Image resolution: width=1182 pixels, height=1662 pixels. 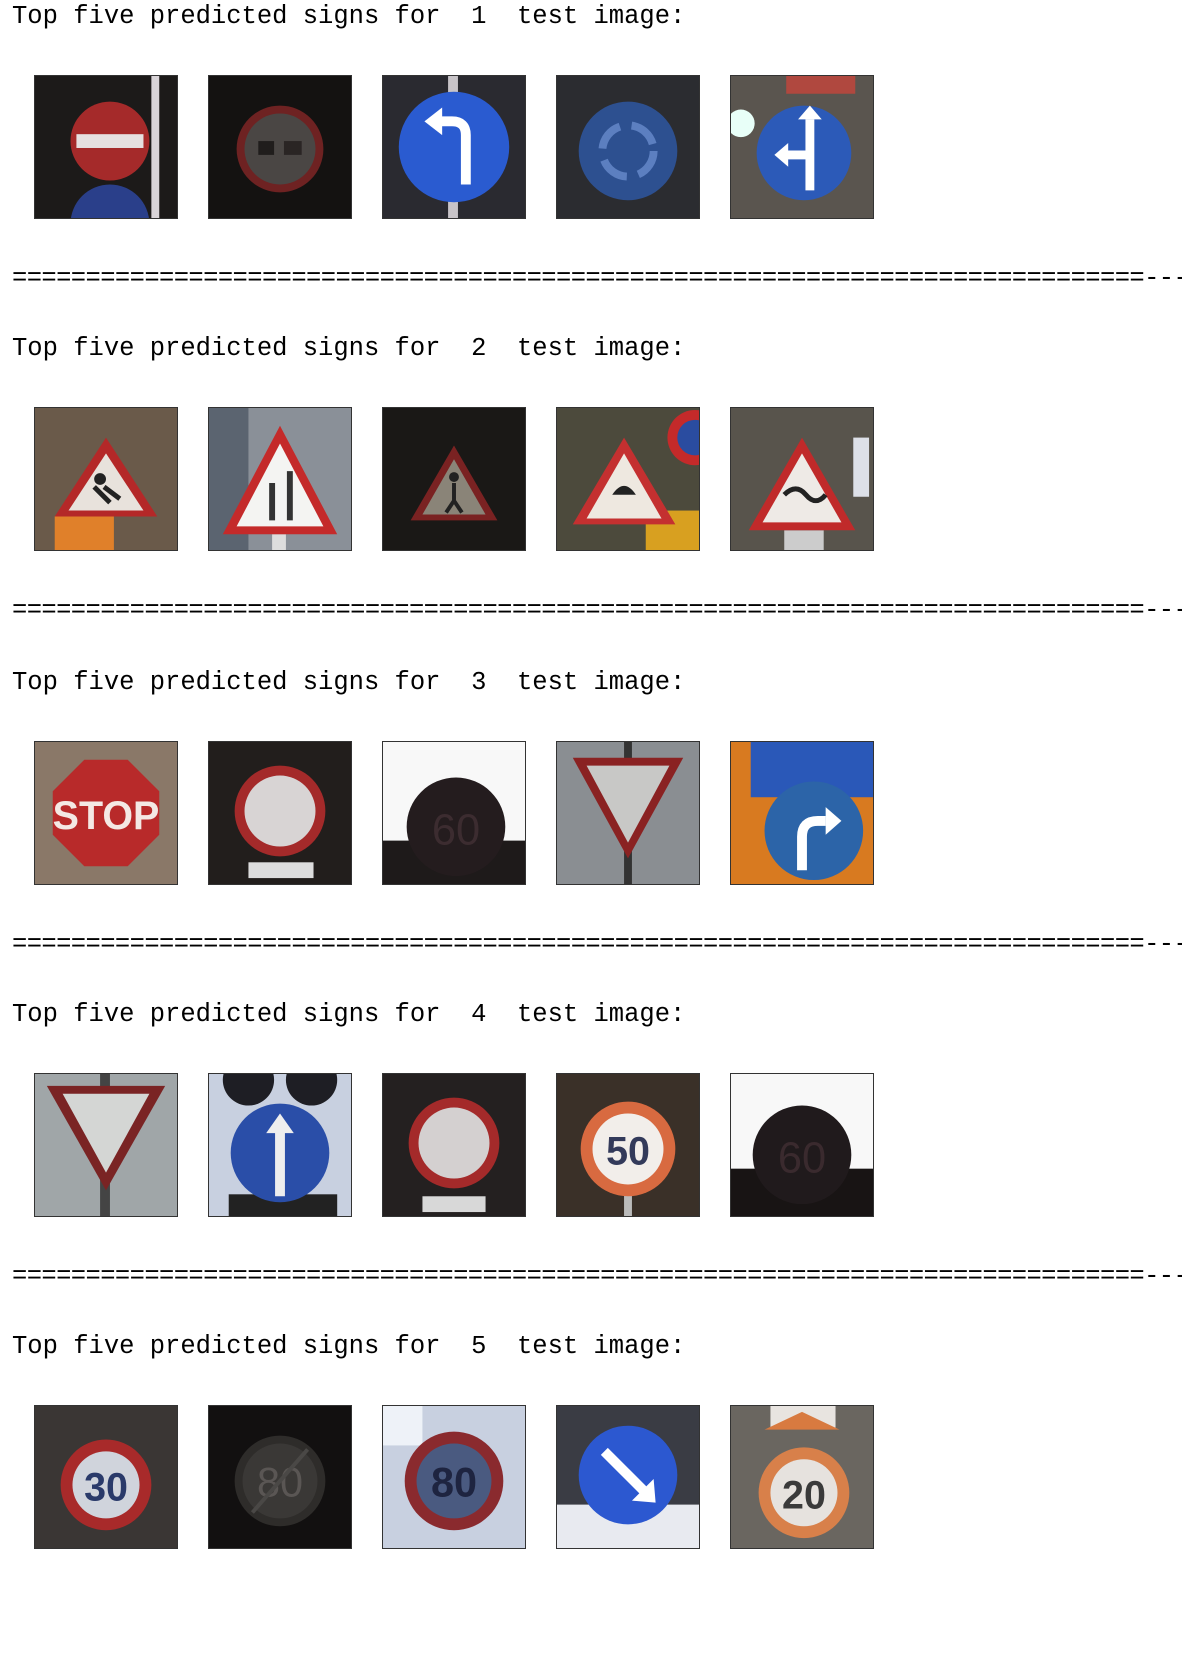 I want to click on pedestrians-sign-icon, so click(x=454, y=483).